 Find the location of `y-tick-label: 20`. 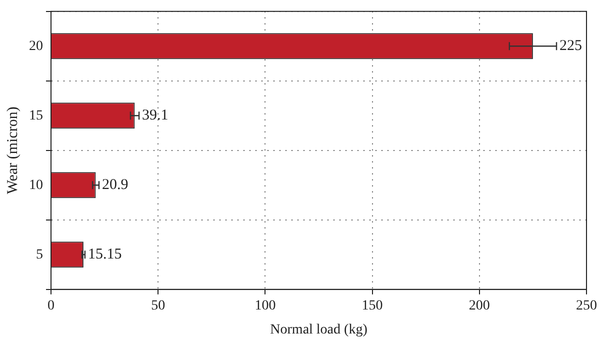

y-tick-label: 20 is located at coordinates (36, 46).